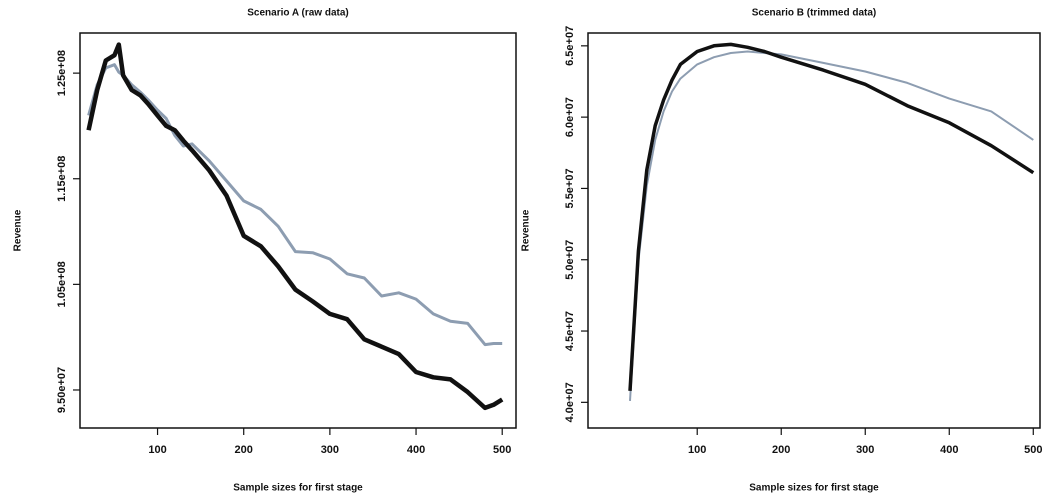  Describe the element at coordinates (62, 179) in the screenshot. I see `y-tick-label: 1.15e+08` at that location.